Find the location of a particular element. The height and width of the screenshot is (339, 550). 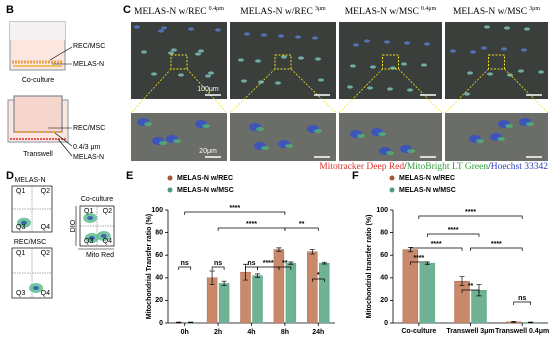

plot-title: Co-culture is located at coordinates (97, 199).